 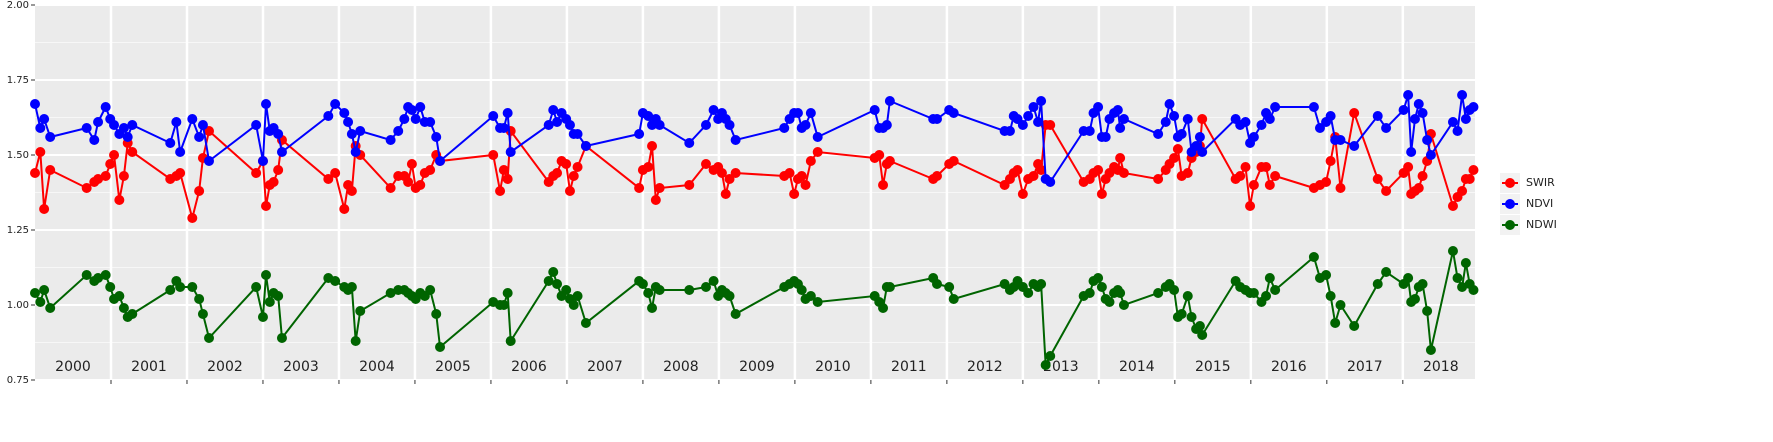 What do you see at coordinates (18, 155) in the screenshot?
I see `y-tick-label: 1.50` at bounding box center [18, 155].